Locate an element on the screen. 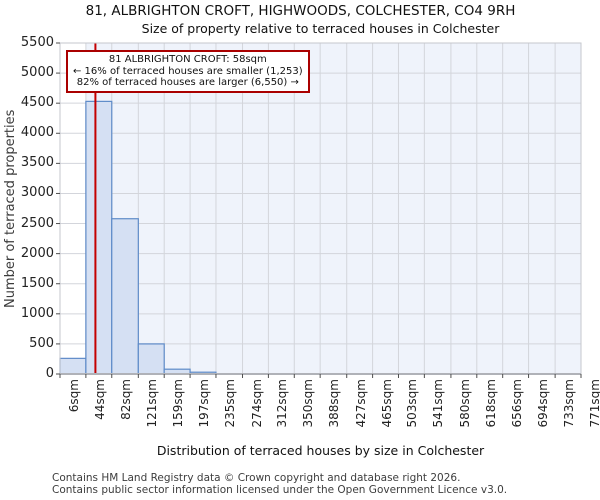 The height and width of the screenshot is (500, 600). x-tick-label: 388sqm is located at coordinates (334, 403).